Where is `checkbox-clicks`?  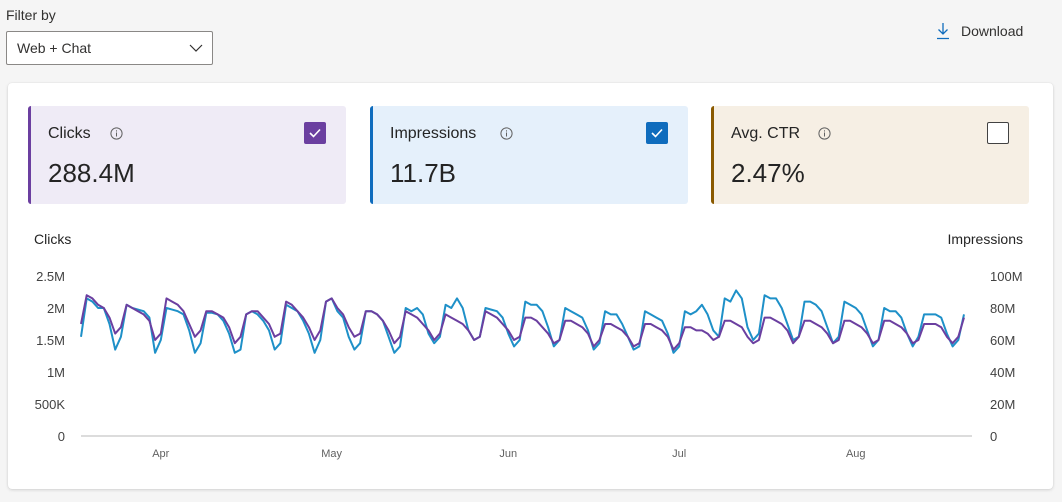 checkbox-clicks is located at coordinates (315, 133).